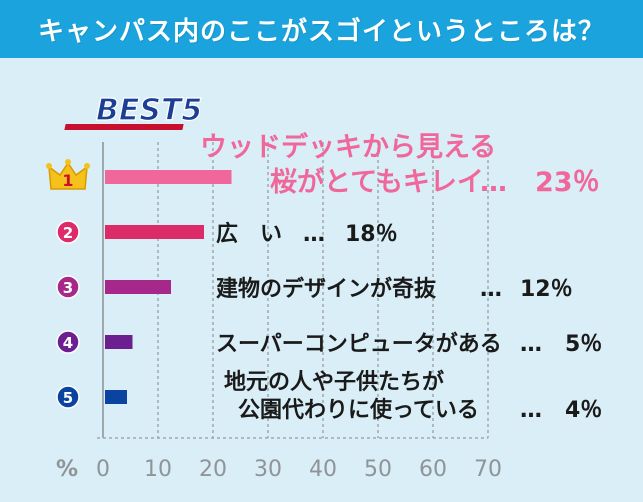 The height and width of the screenshot is (502, 643). Describe the element at coordinates (149, 110) in the screenshot. I see `badge-text: BEST5` at that location.